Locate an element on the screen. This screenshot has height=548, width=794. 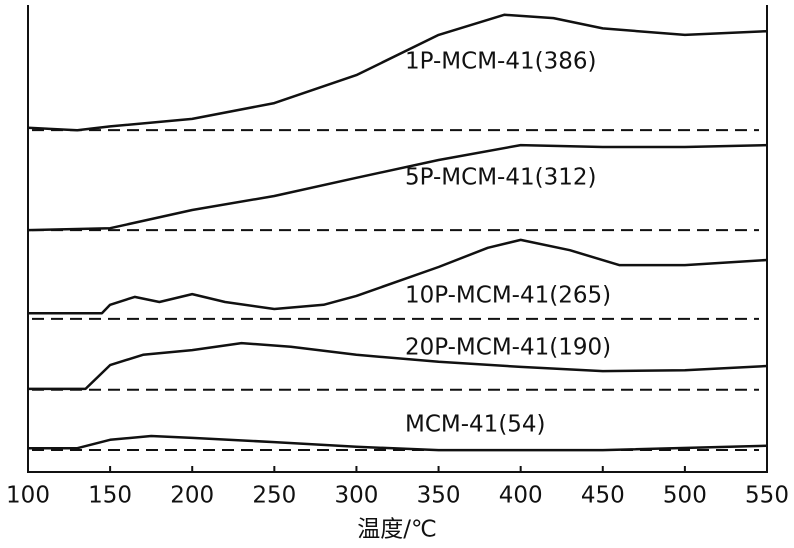
x-axis-label: 温度/℃ is located at coordinates (397, 530).